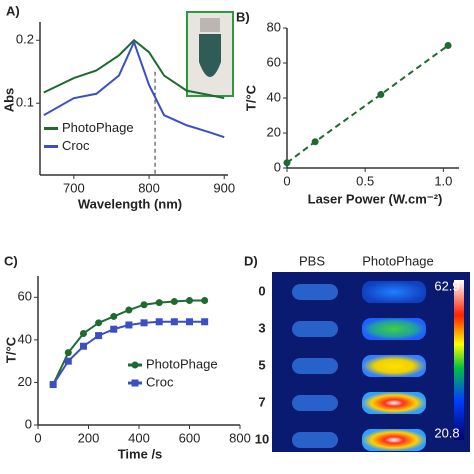 This screenshot has width=474, height=474. What do you see at coordinates (251, 260) in the screenshot?
I see `panel-label: D)` at bounding box center [251, 260].